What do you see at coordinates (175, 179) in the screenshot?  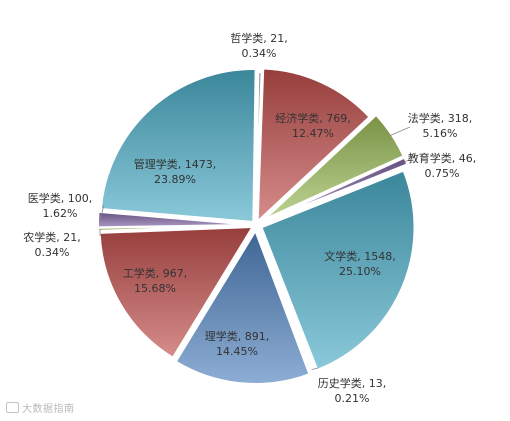 I see `data-label-percent: 23.89%` at bounding box center [175, 179].